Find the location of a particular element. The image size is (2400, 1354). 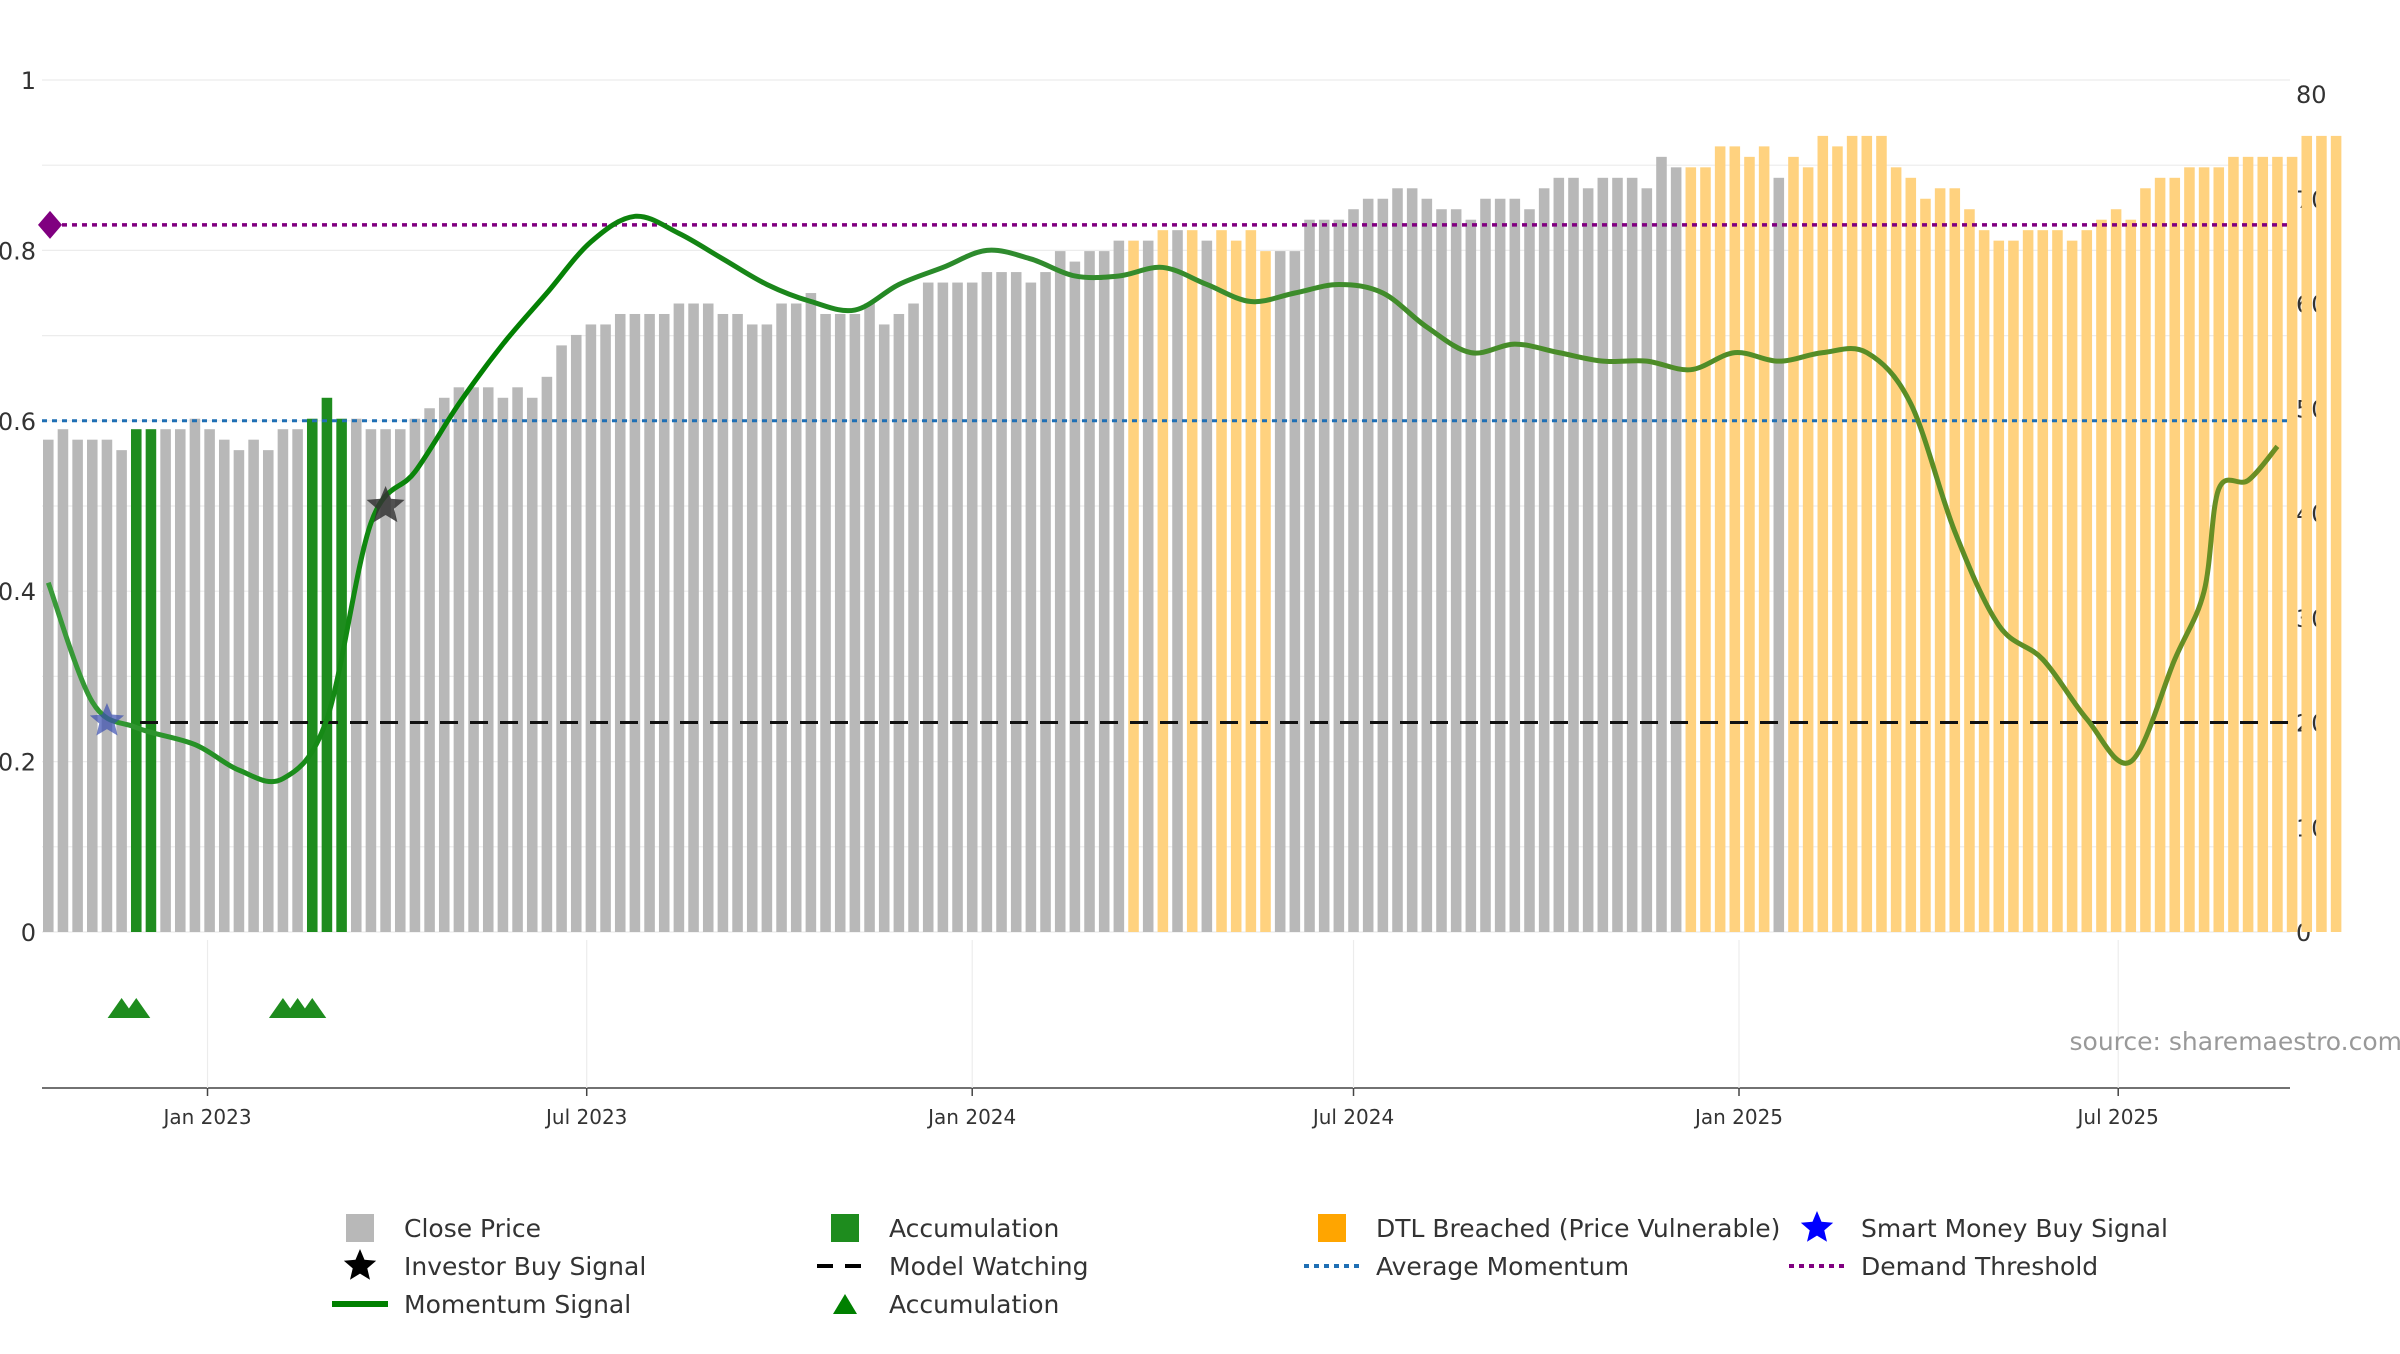

x-tick-label: Jul 2023 is located at coordinates (585, 1117).